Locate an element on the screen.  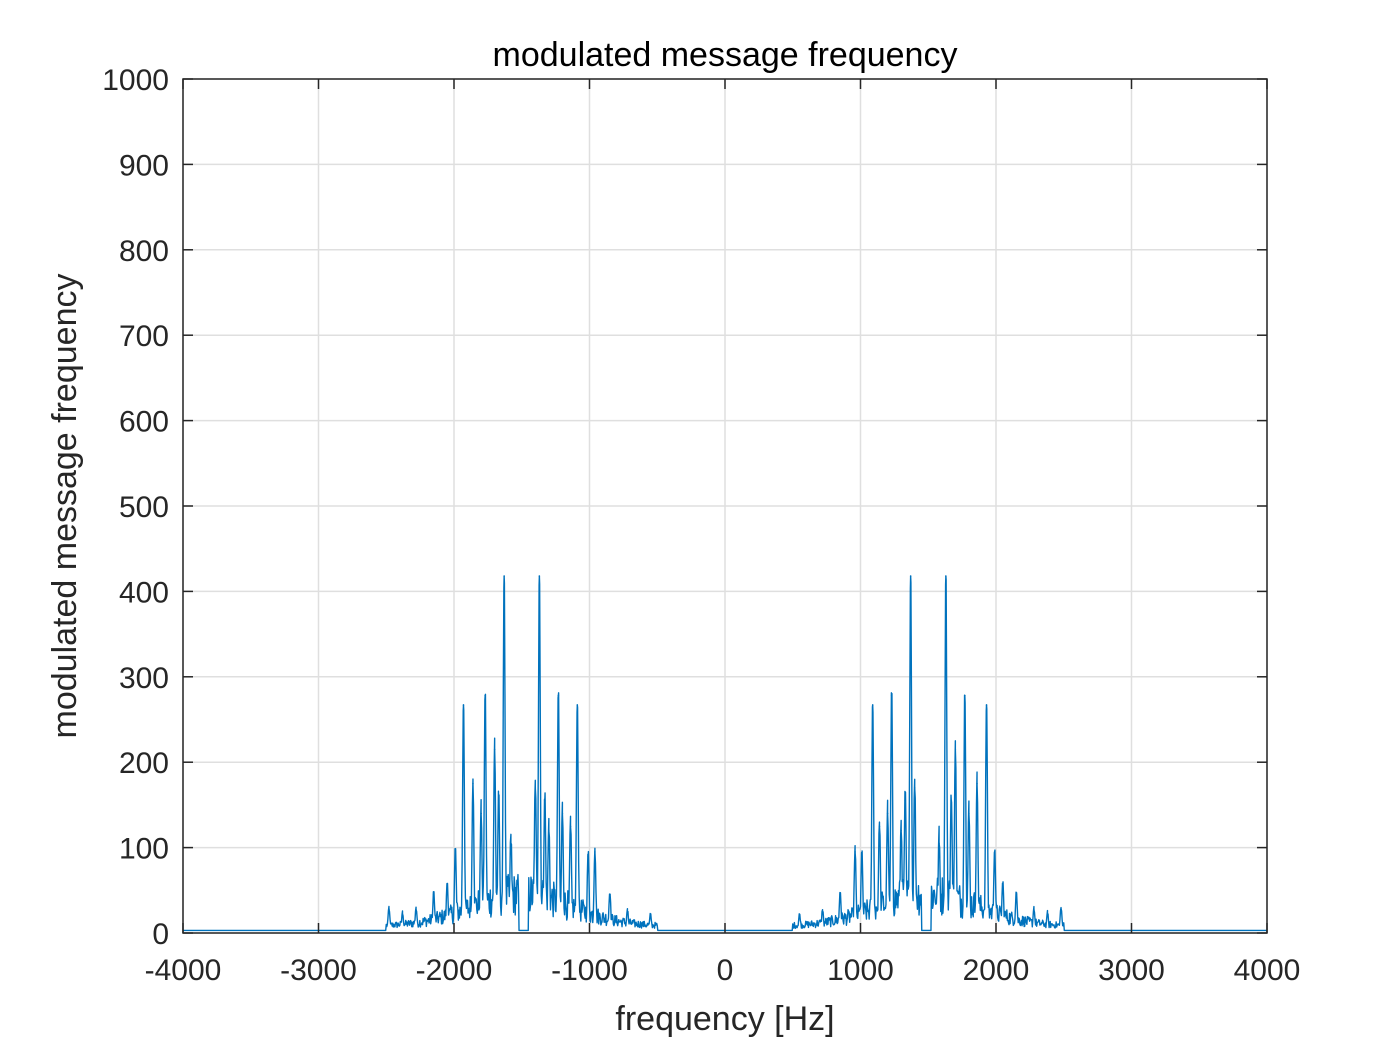
x-tick-label: 2000 is located at coordinates (996, 970).